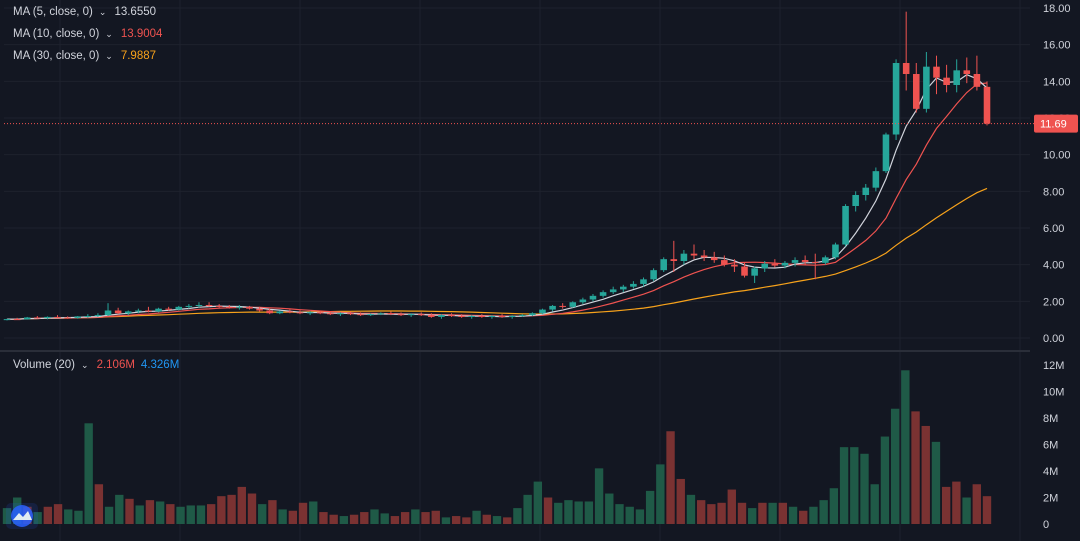 This screenshot has width=1080, height=541. Describe the element at coordinates (1053, 445) in the screenshot. I see `volume-axis: 12M 10M 8M 6M 4M 2M 0` at that location.